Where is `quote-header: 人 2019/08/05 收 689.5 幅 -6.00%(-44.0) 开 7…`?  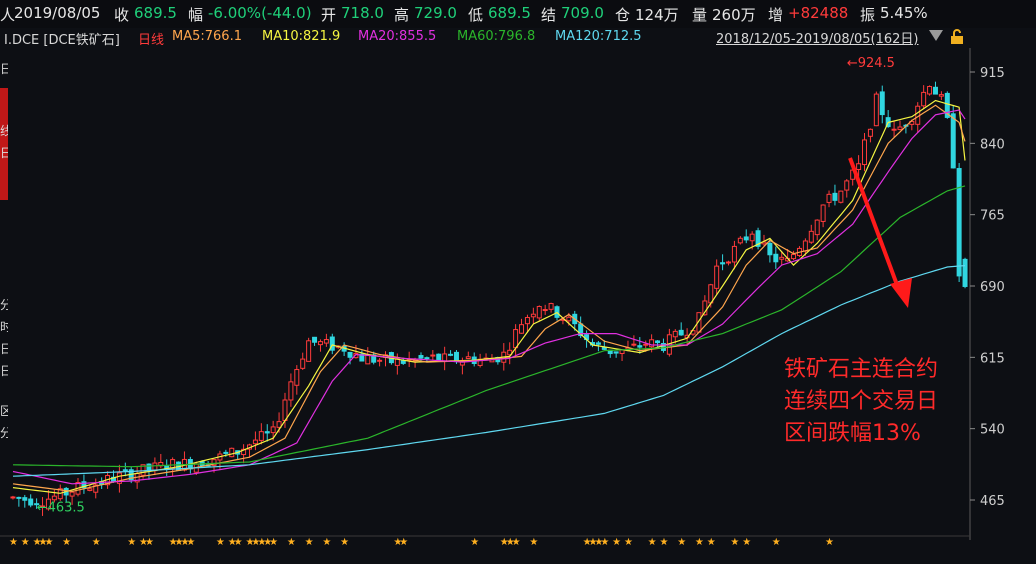
quote-header: 人 2019/08/05 收 689.5 幅 -6.00%(-44.0) 开 7… is located at coordinates (518, 14).